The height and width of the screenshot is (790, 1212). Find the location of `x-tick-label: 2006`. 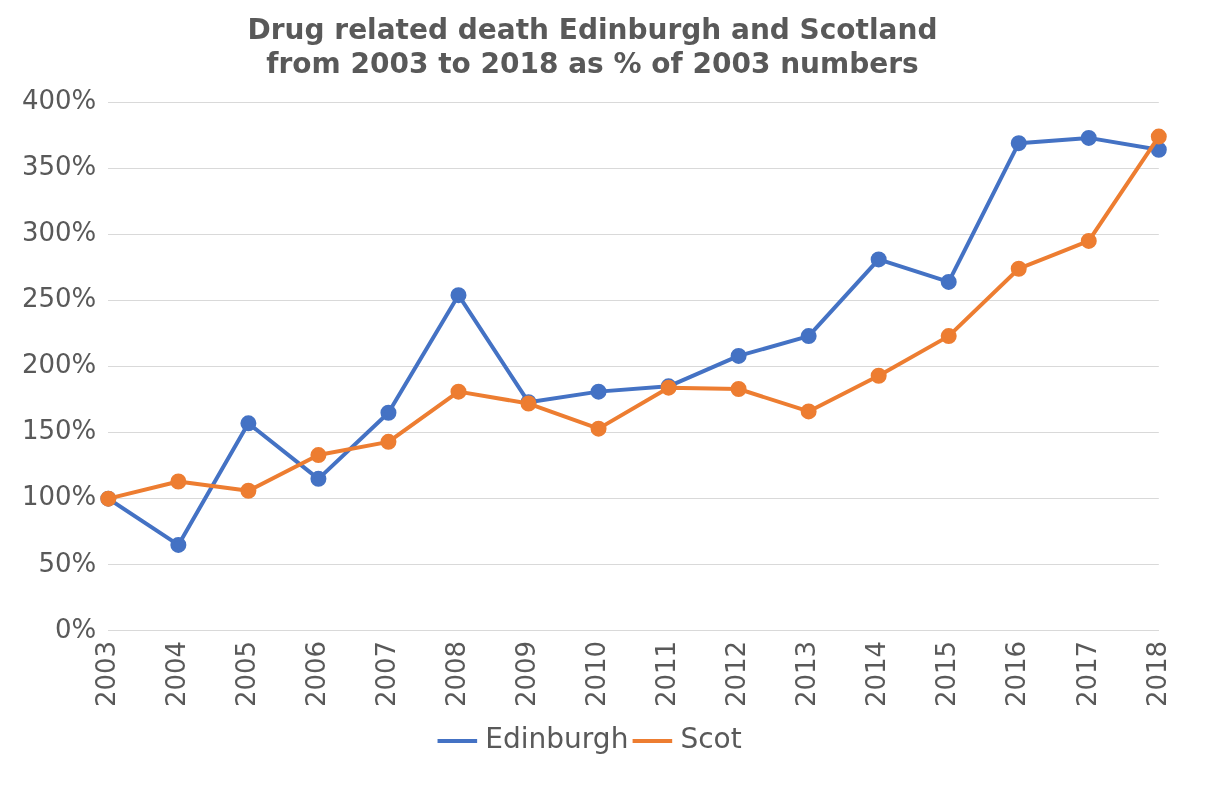

x-tick-label: 2006 is located at coordinates (316, 673).